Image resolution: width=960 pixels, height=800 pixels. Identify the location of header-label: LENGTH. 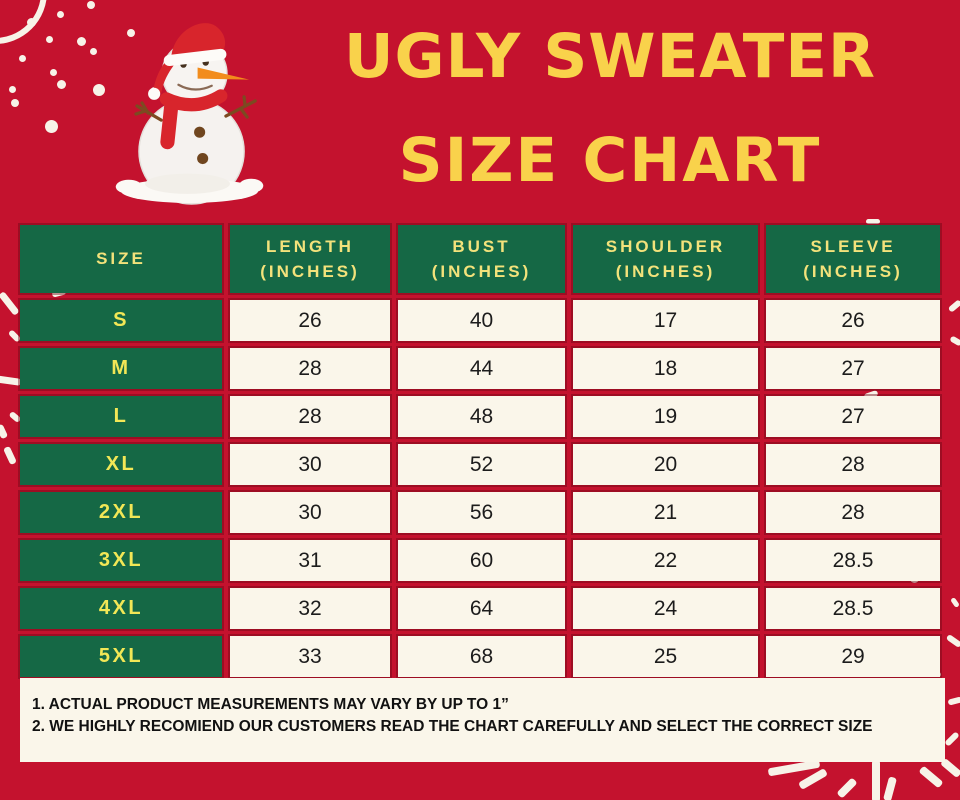
(310, 246).